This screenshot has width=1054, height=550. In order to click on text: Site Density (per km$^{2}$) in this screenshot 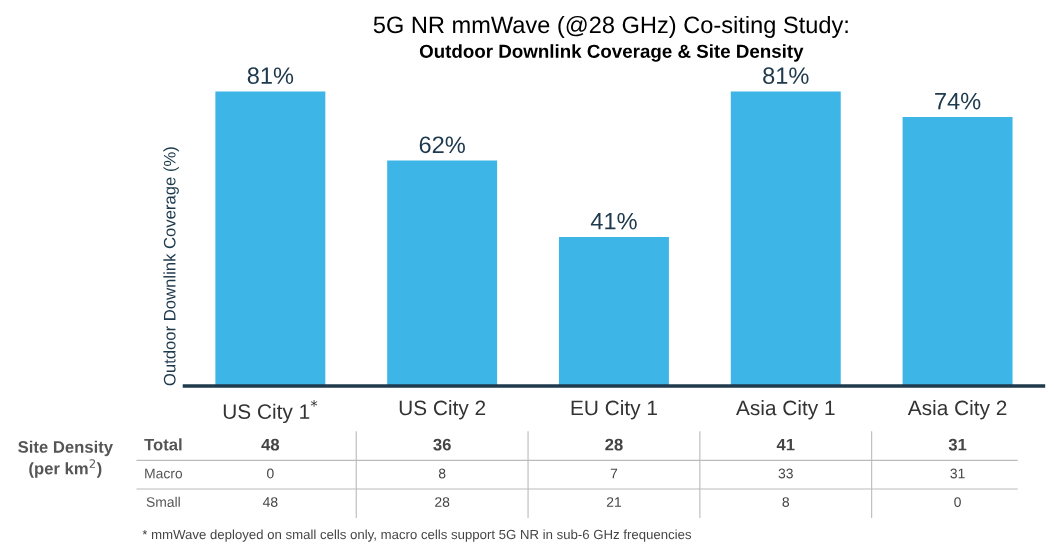, I will do `click(65, 459)`.